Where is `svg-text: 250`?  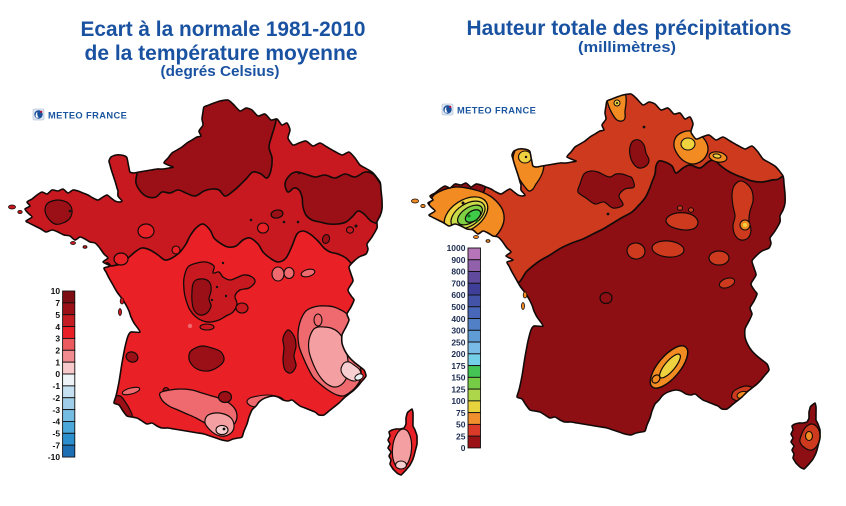 svg-text: 250 is located at coordinates (458, 342).